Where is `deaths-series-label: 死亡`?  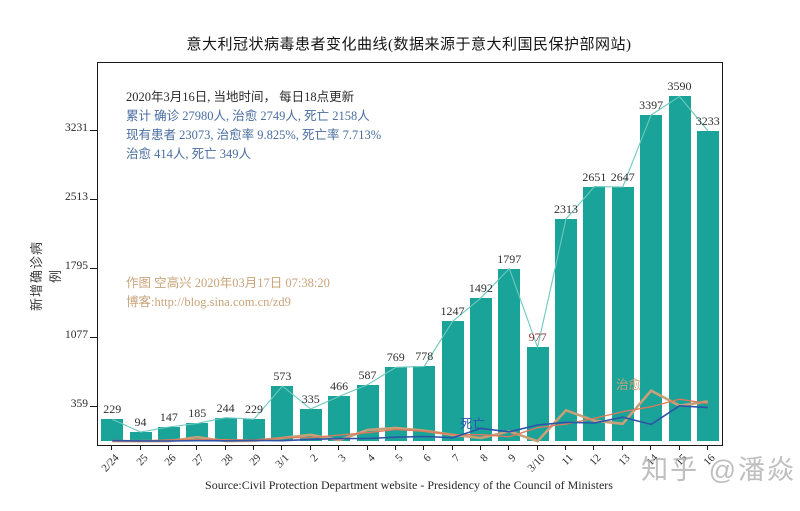 deaths-series-label: 死亡 is located at coordinates (473, 424).